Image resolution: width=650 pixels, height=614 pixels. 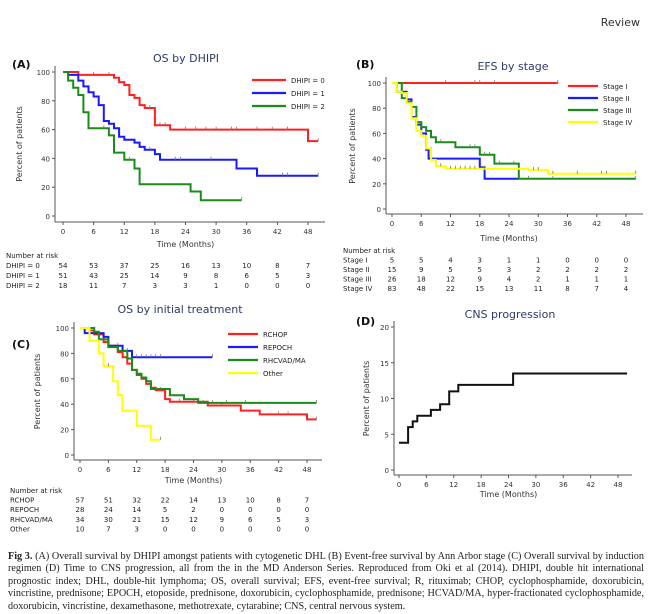 I want to click on y-tick-label: 10, so click(x=384, y=400).